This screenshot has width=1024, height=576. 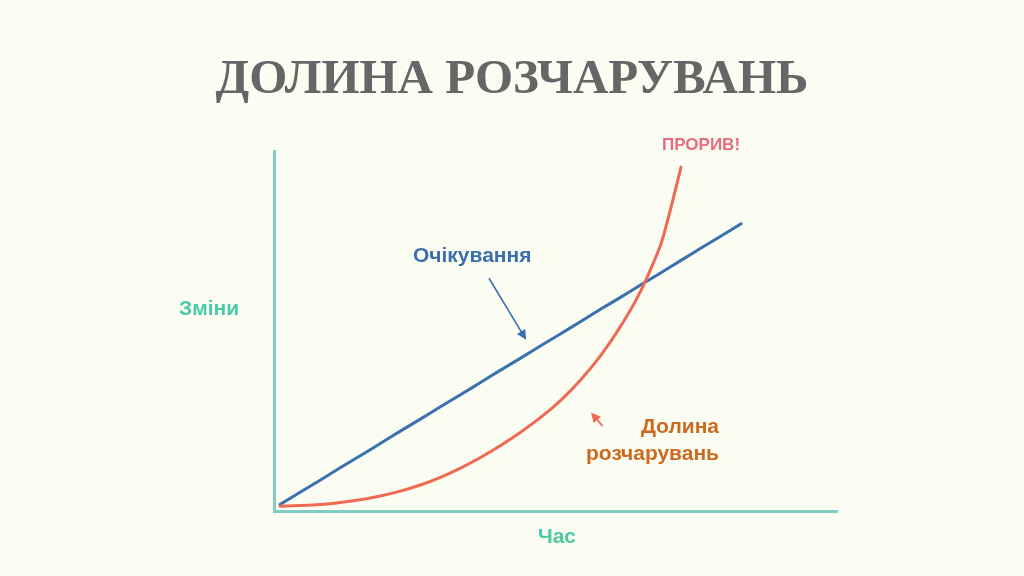 I want to click on x-axis-title: Час, so click(x=557, y=535).